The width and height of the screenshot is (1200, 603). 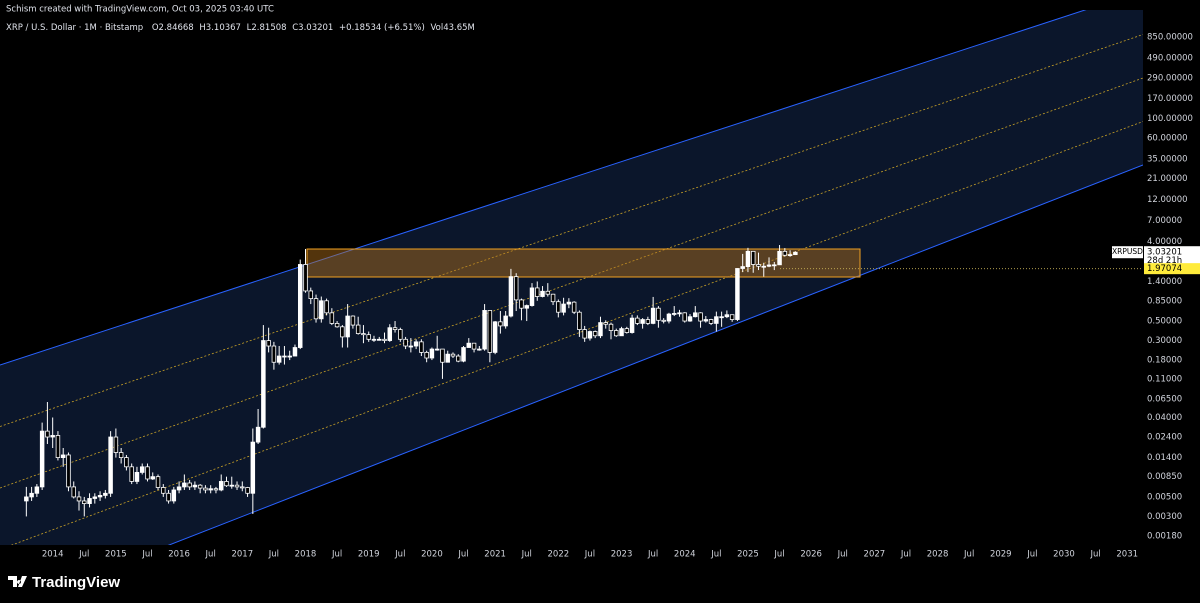 What do you see at coordinates (1064, 555) in the screenshot?
I see `x-tick-label: 2030` at bounding box center [1064, 555].